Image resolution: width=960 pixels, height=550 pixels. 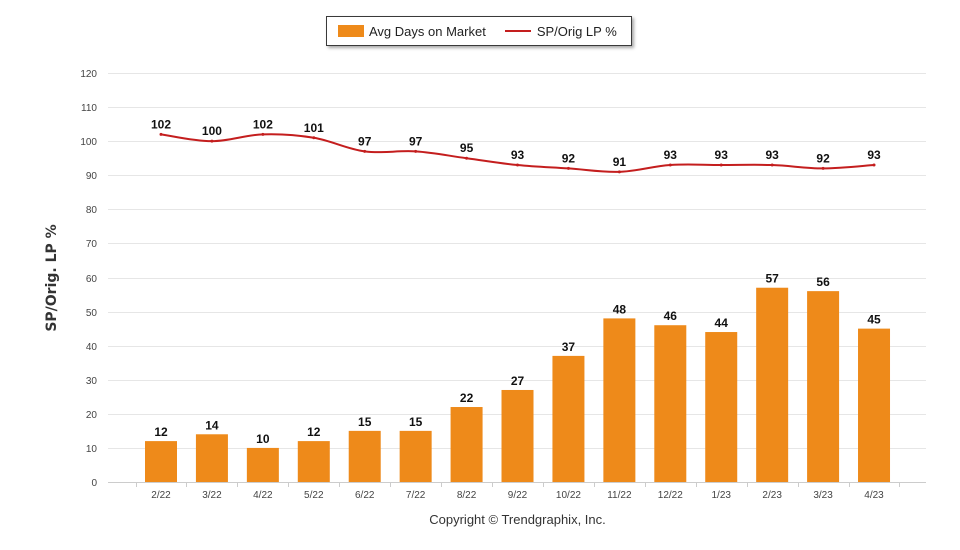 What do you see at coordinates (619, 495) in the screenshot?
I see `x-tick-label: 11/22` at bounding box center [619, 495].